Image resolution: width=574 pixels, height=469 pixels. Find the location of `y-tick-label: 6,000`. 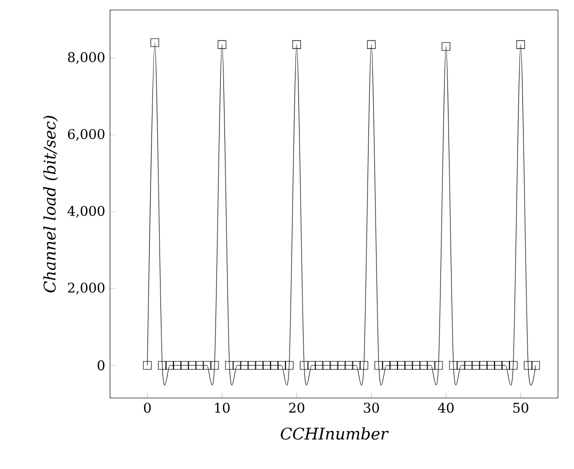

y-tick-label: 6,000 is located at coordinates (86, 134).